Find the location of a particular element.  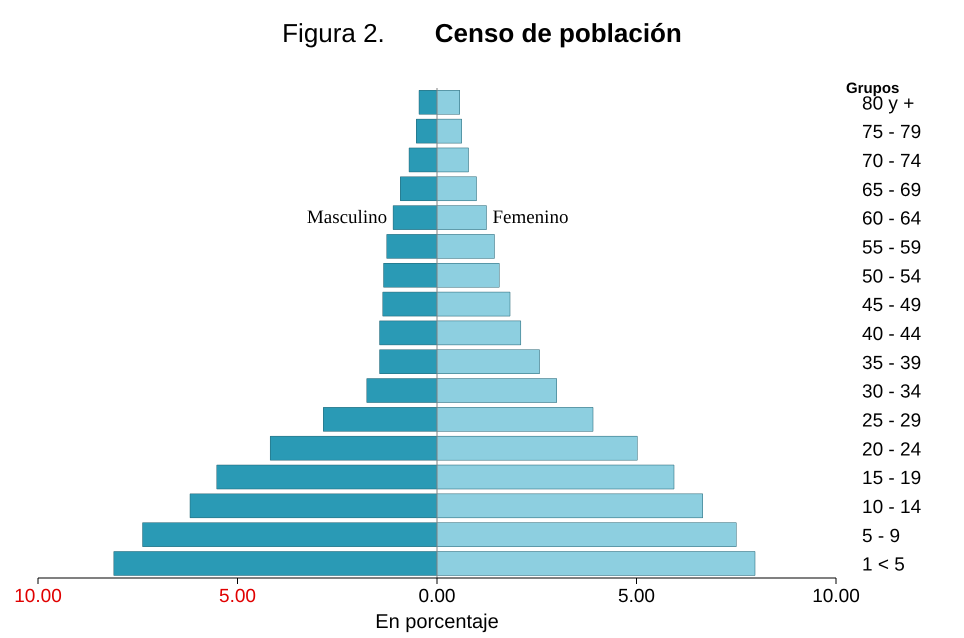

y-tick-label: 15 - 19 is located at coordinates (892, 479).